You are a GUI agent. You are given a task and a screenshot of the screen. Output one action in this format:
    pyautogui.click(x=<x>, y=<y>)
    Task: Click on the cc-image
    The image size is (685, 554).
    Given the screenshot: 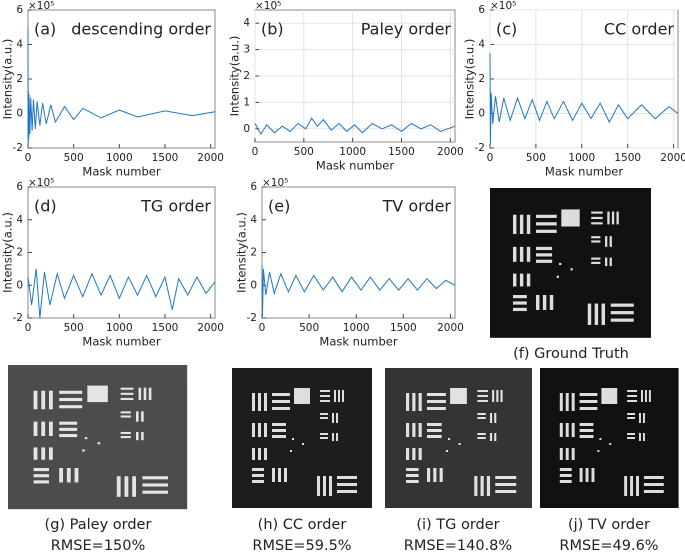 What is the action you would take?
    pyautogui.click(x=302, y=438)
    